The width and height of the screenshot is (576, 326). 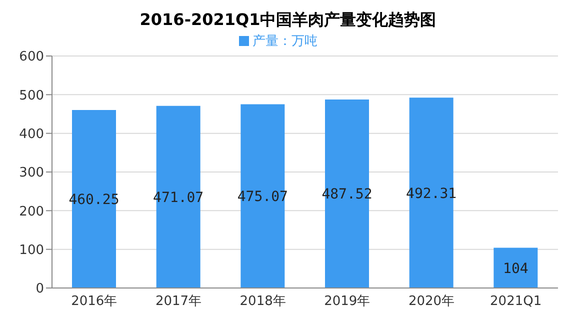 What do you see at coordinates (347, 302) in the screenshot?
I see `x-tick-label: 2019年` at bounding box center [347, 302].